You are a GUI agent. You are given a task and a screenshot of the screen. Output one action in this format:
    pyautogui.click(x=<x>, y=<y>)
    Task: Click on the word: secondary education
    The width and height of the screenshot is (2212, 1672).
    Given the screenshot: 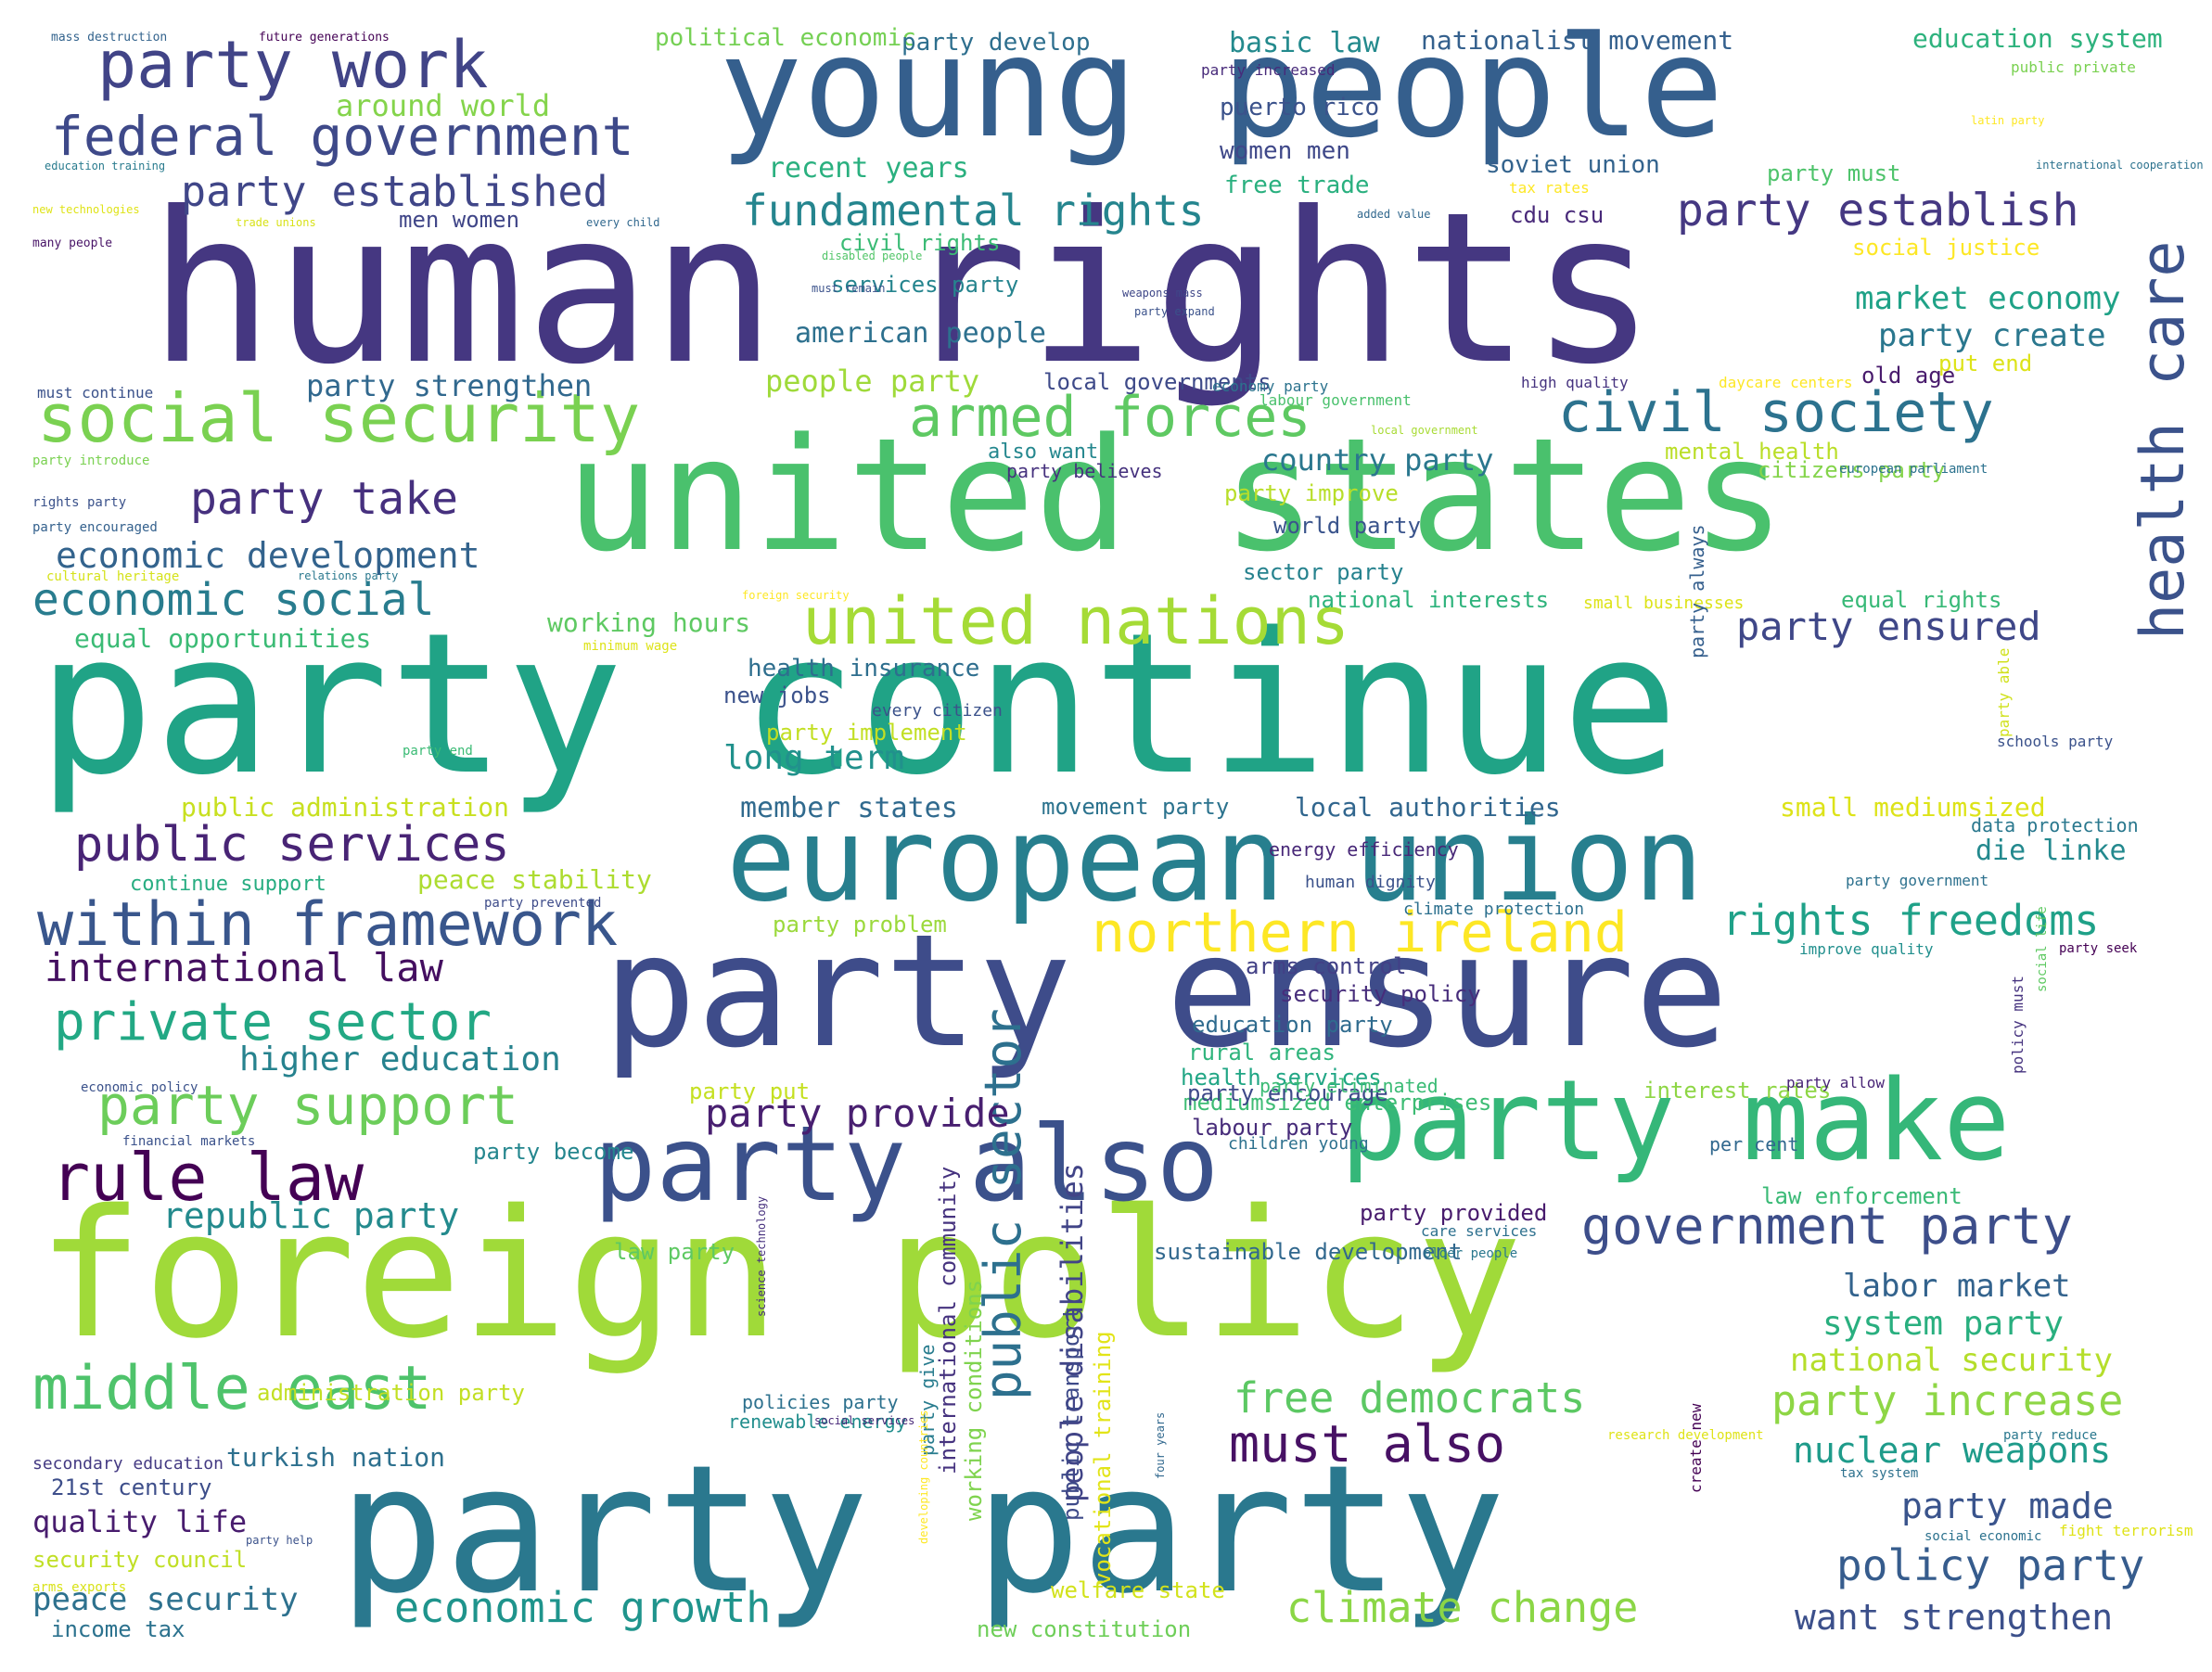 What is the action you would take?
    pyautogui.click(x=128, y=1464)
    